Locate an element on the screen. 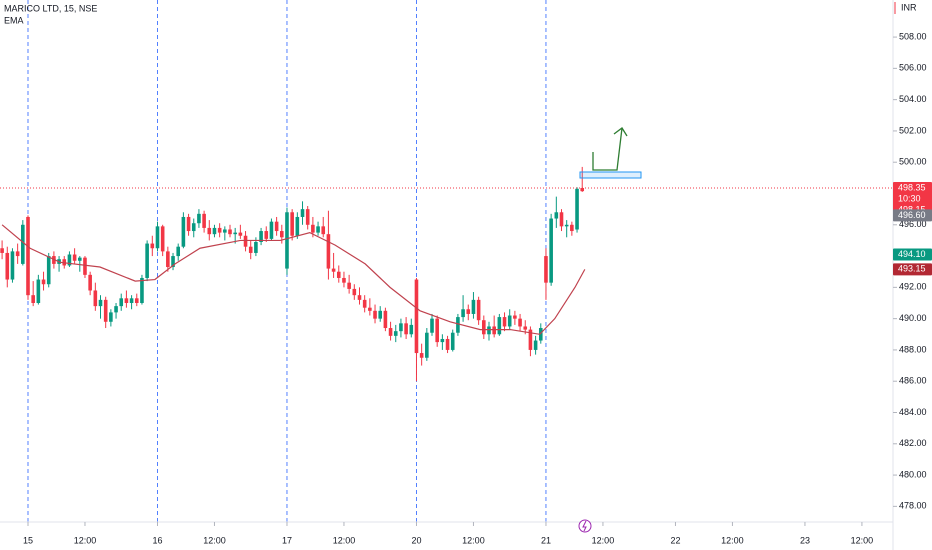 This screenshot has width=932, height=550. price-tick-label: 480.00 is located at coordinates (913, 474).